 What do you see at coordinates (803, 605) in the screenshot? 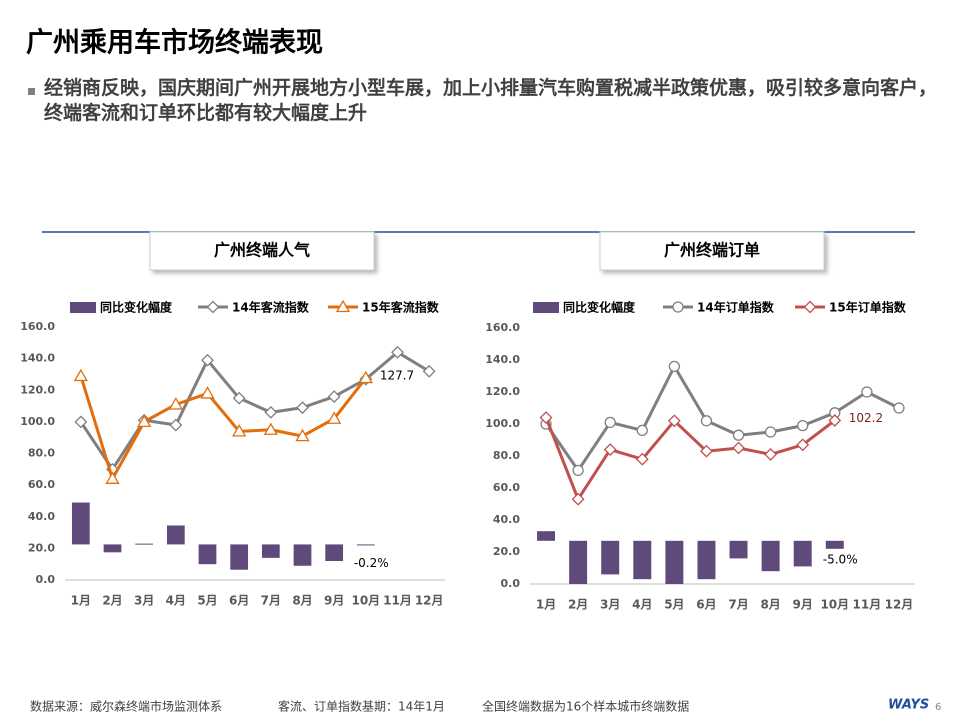
I see `x-tick-label: 9月` at bounding box center [803, 605].